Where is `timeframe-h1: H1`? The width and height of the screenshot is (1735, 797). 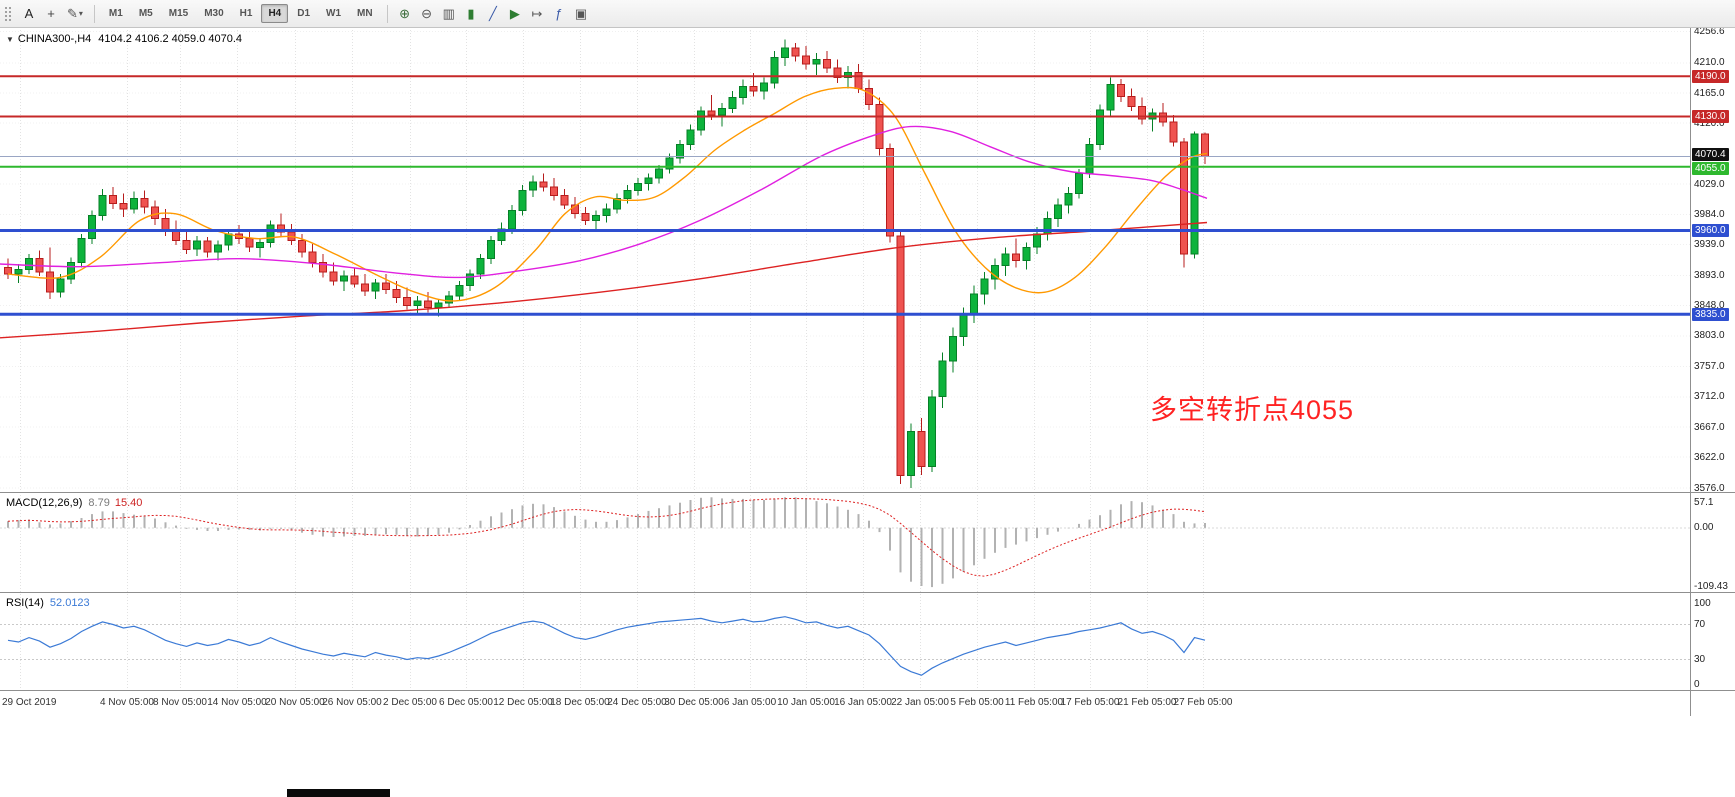 timeframe-h1: H1 is located at coordinates (246, 13).